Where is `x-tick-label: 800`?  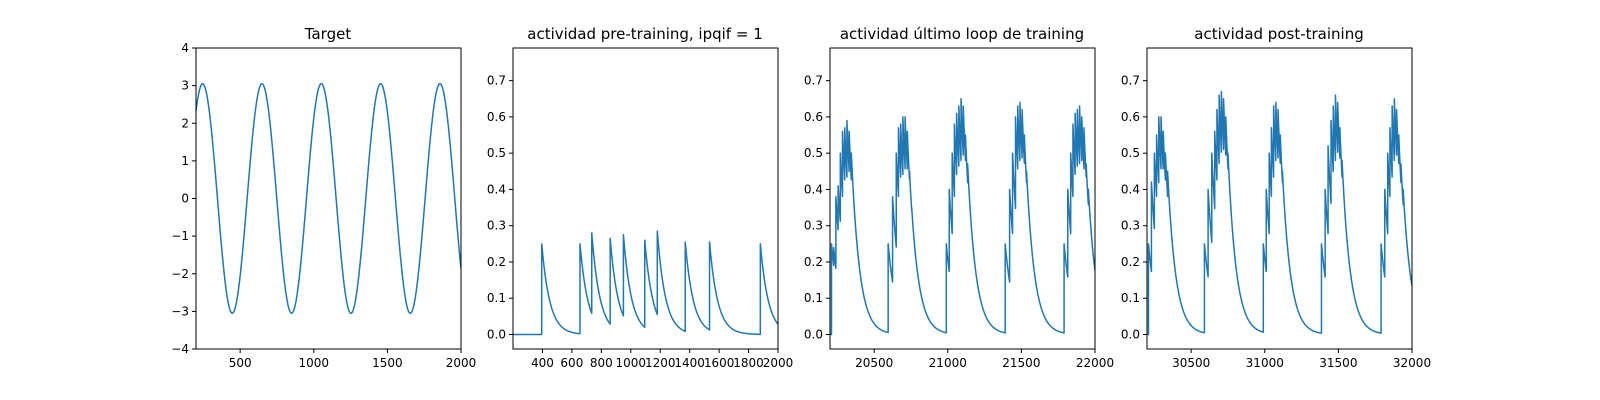
x-tick-label: 800 is located at coordinates (601, 363).